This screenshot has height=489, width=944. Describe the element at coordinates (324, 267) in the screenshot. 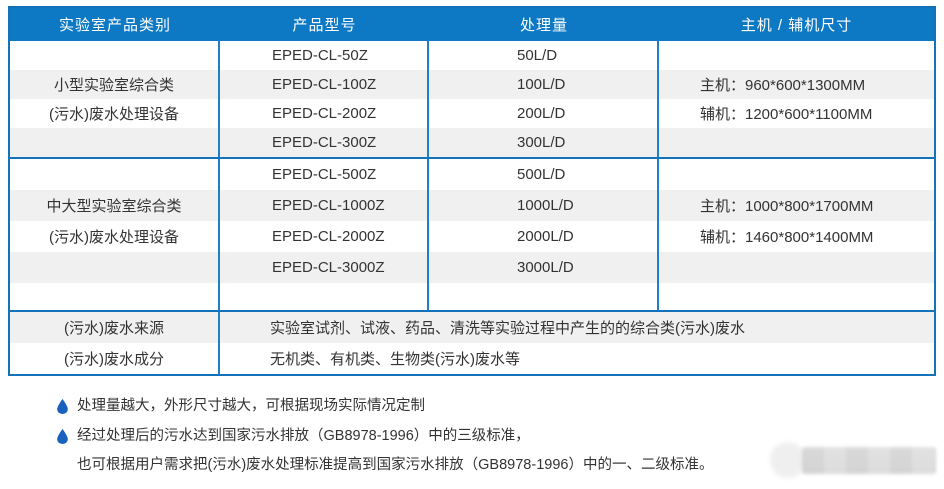

I see `model-cell: EPED-CL-3000Z` at that location.